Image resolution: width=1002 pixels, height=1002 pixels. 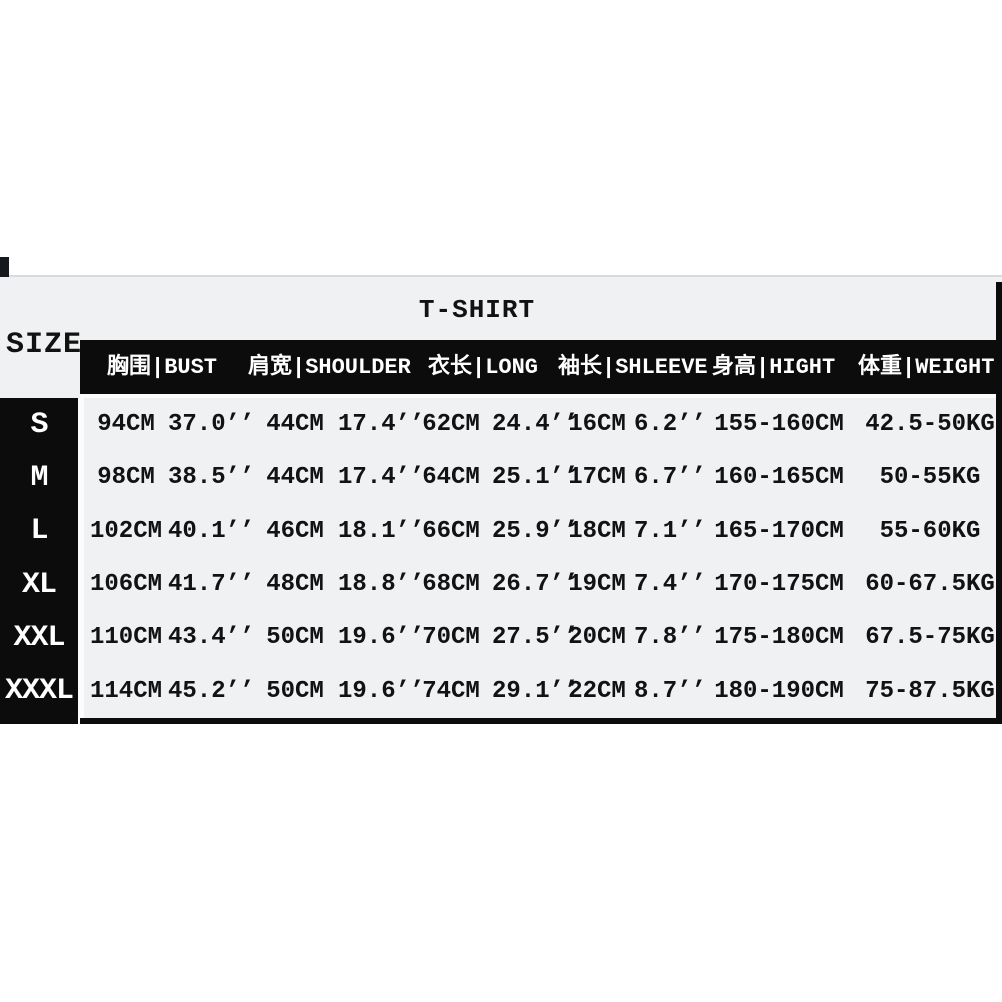 I want to click on cell-sleeve-cm: 19CM, so click(x=597, y=585).